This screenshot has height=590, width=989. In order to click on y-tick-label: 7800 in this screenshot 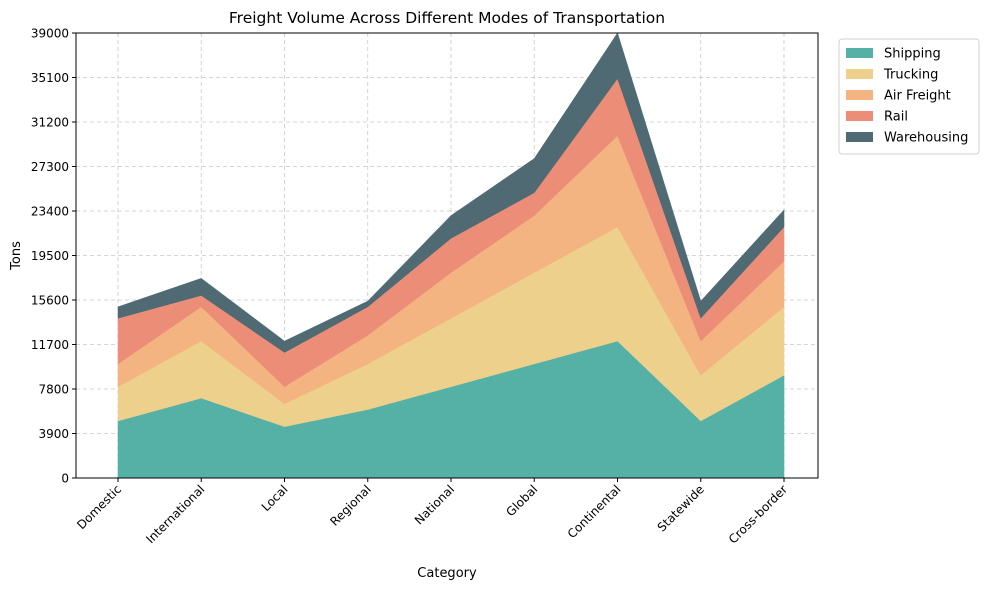, I will do `click(53, 390)`.